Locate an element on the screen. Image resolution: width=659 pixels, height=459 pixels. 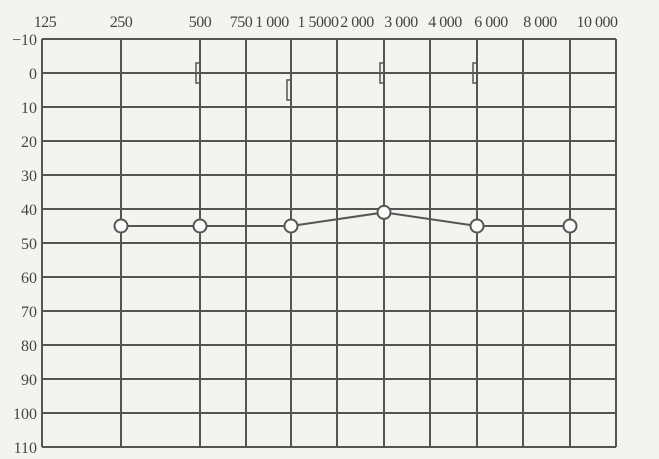
x-tick-label: 1 000 is located at coordinates (272, 22).